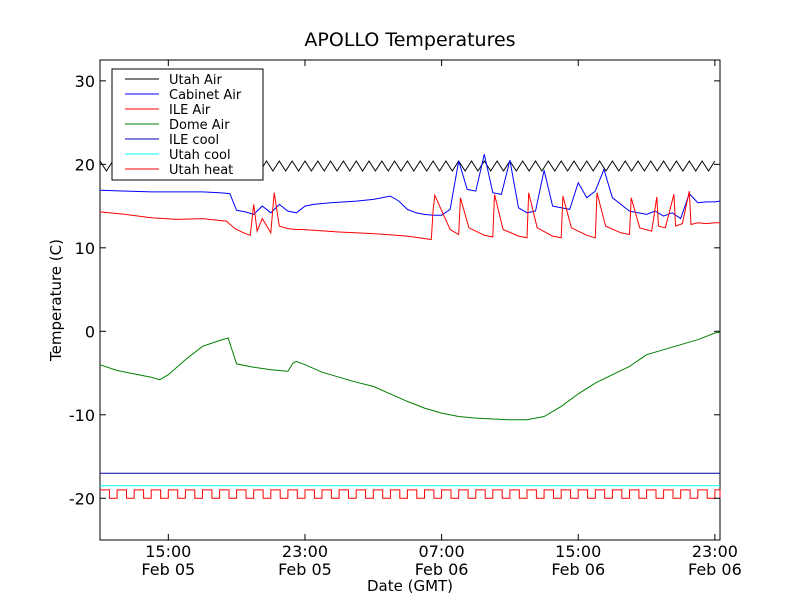  Describe the element at coordinates (409, 215) in the screenshot. I see `series-line-ile-air` at that location.